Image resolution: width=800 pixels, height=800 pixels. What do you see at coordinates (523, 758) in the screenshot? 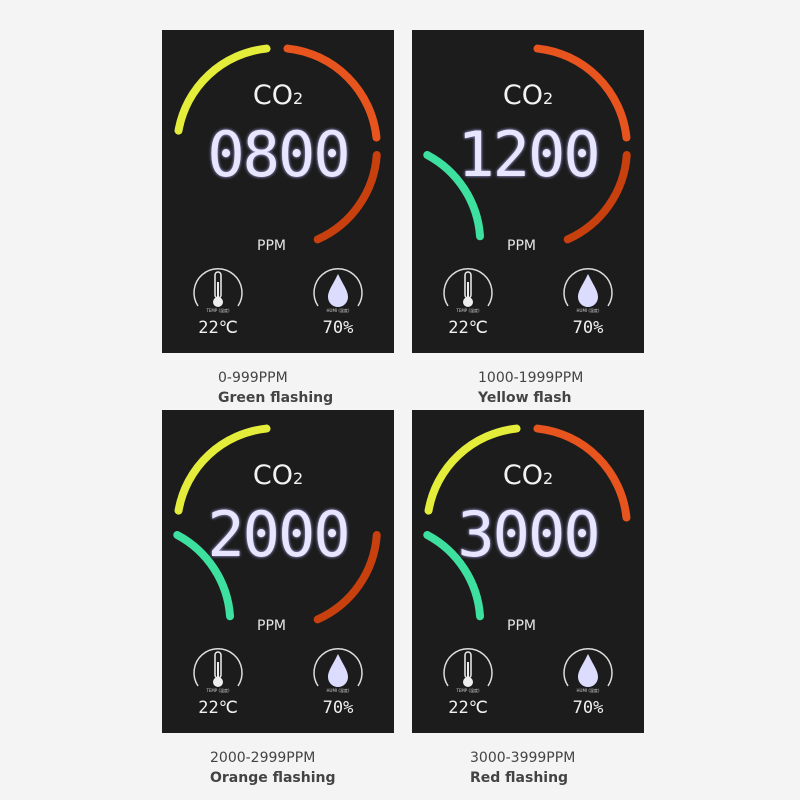
I see `ppm-range: 3000-3999PPM` at bounding box center [523, 758].